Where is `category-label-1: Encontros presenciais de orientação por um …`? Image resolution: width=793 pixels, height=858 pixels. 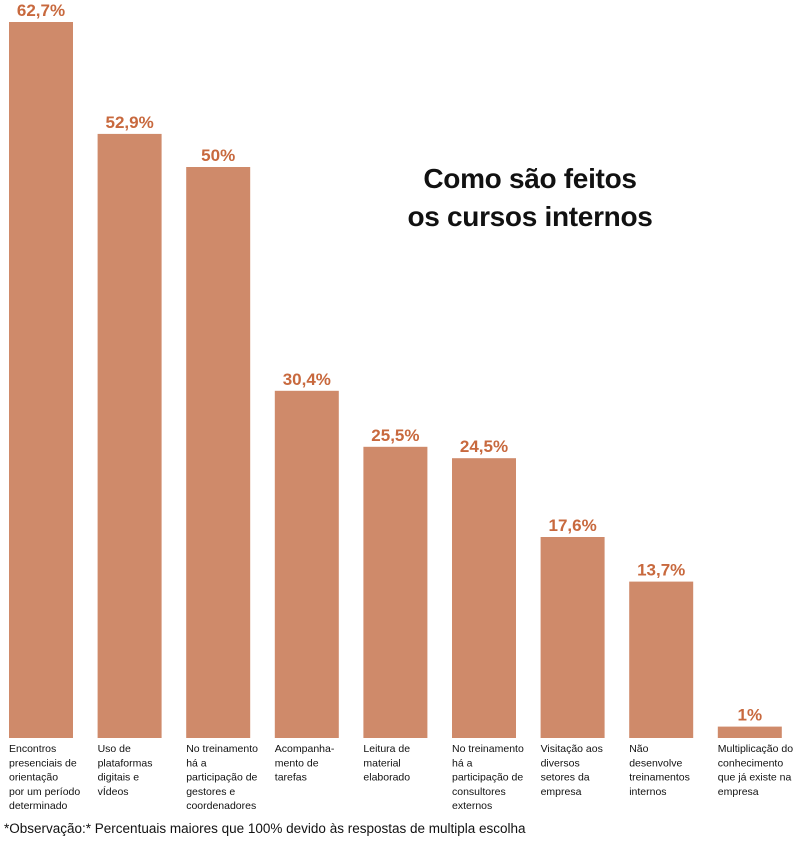 category-label-1: Encontros presenciais de orientação por um … is located at coordinates (44, 777).